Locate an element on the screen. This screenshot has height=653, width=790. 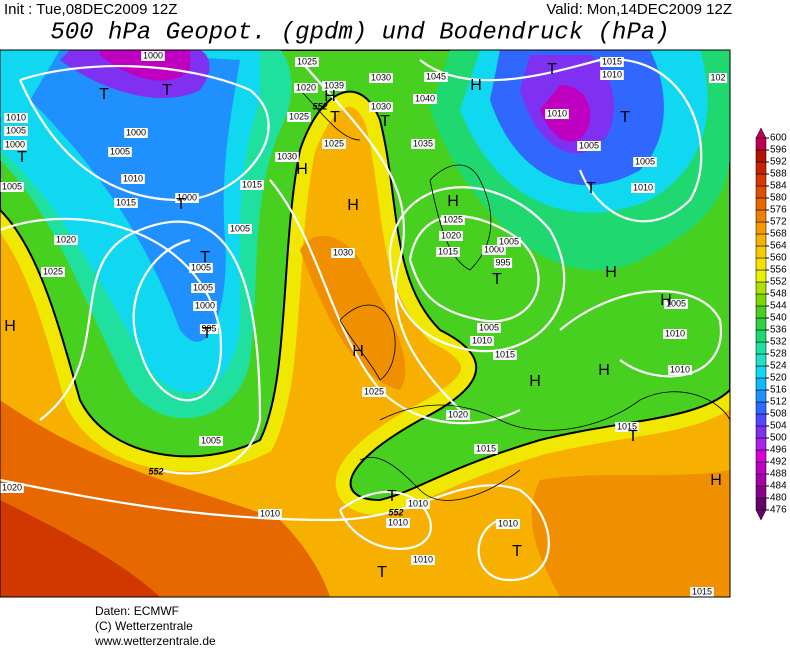
colorbar-tick-label: 492 is located at coordinates (778, 462).